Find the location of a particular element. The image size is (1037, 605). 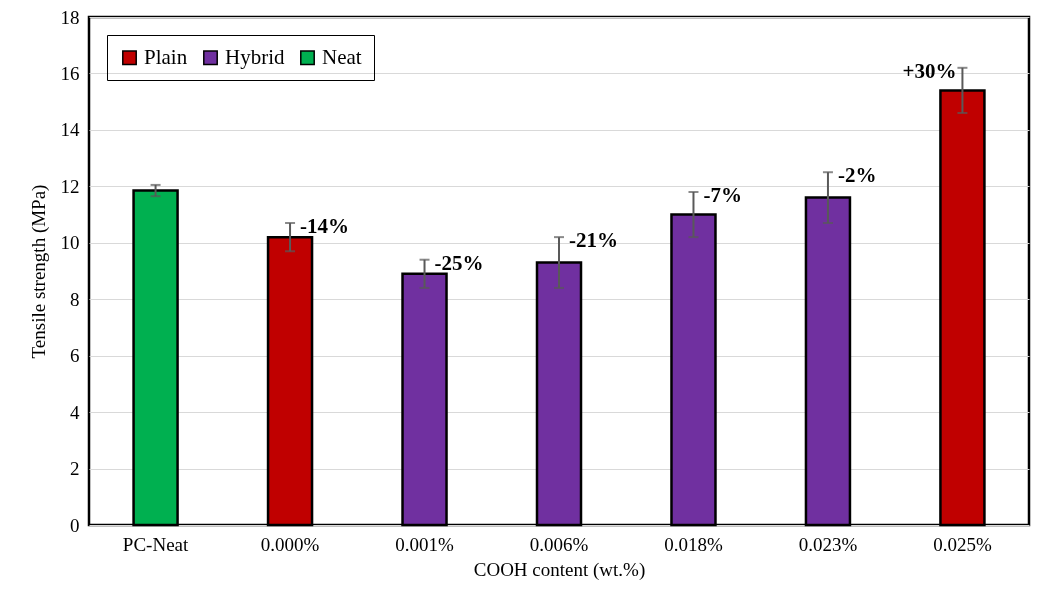

x-tick-label: 0.023% is located at coordinates (828, 544).